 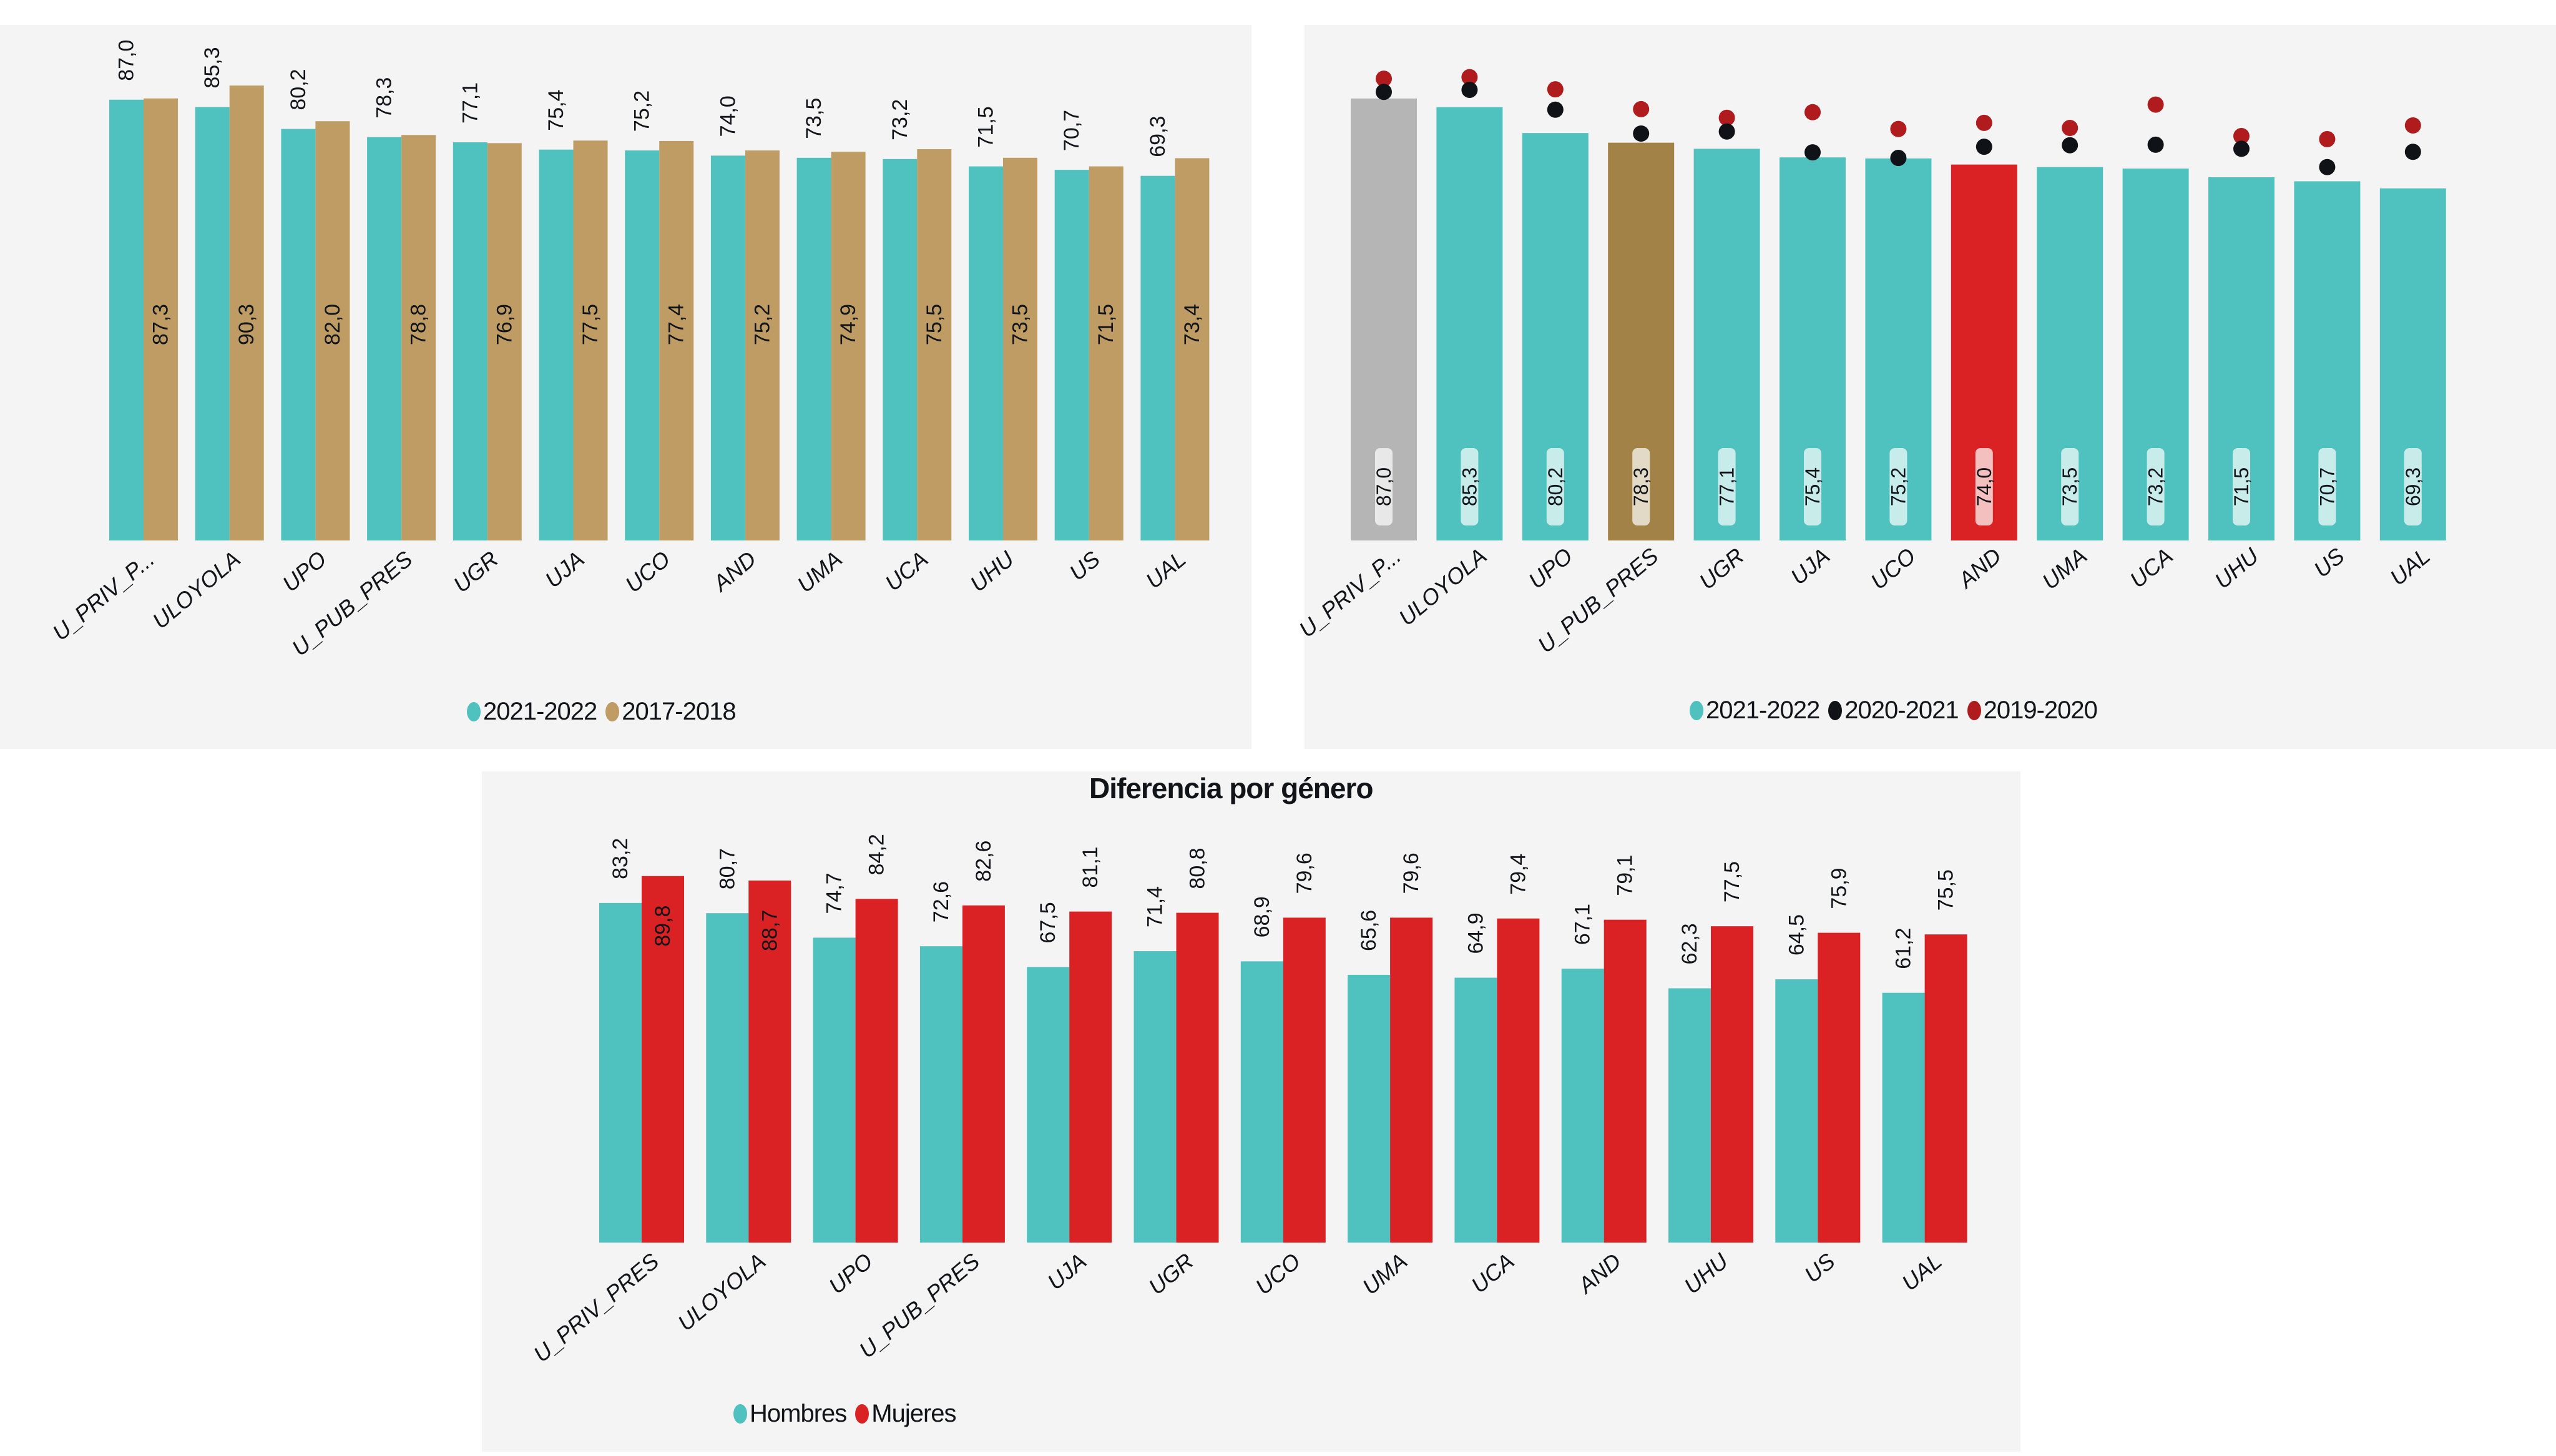 I want to click on legend-swatch-black-icon, so click(x=1835, y=710).